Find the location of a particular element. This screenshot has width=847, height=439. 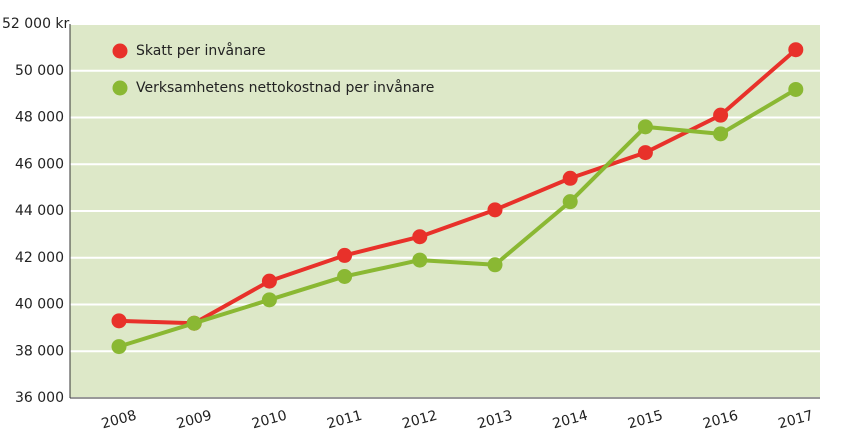

y-tick-label: 48 000 is located at coordinates (39, 118).